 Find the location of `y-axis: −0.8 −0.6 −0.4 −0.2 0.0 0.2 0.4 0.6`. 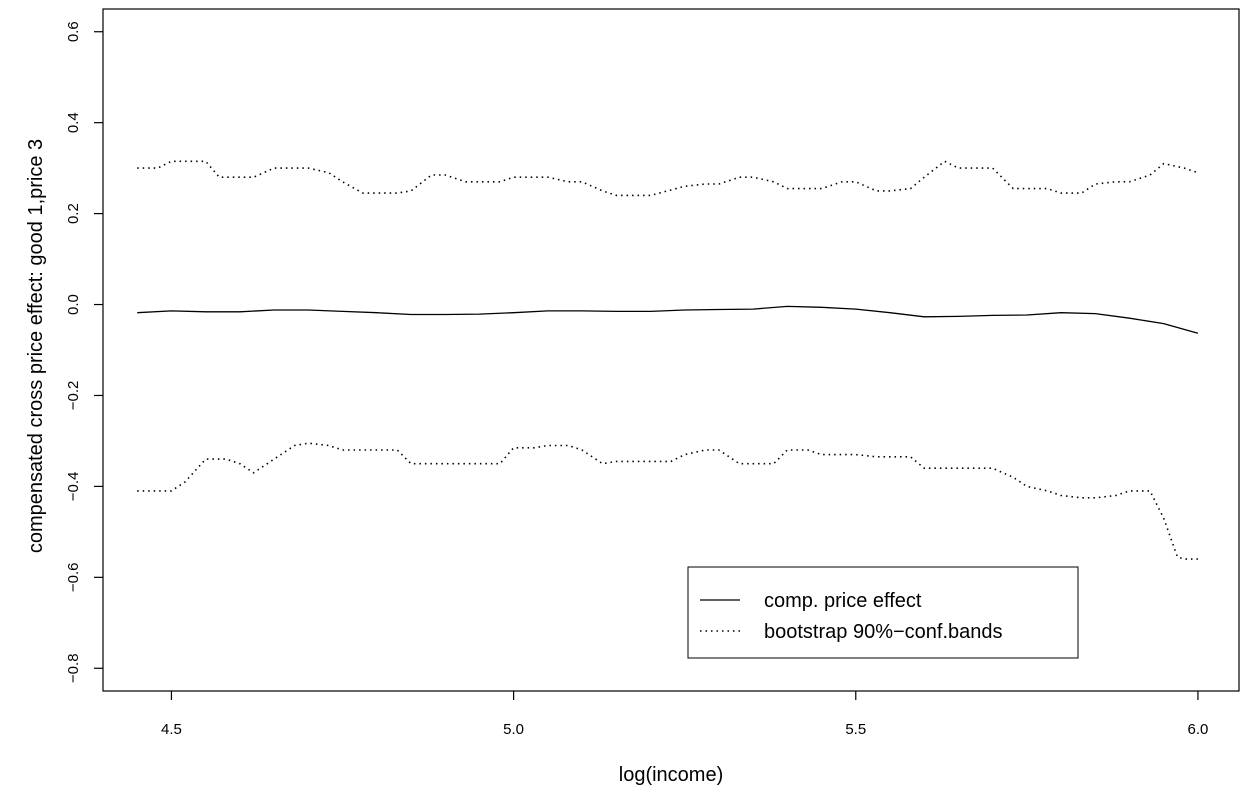

y-axis: −0.8 −0.6 −0.4 −0.2 0.0 0.2 0.4 0.6 is located at coordinates (84, 352).